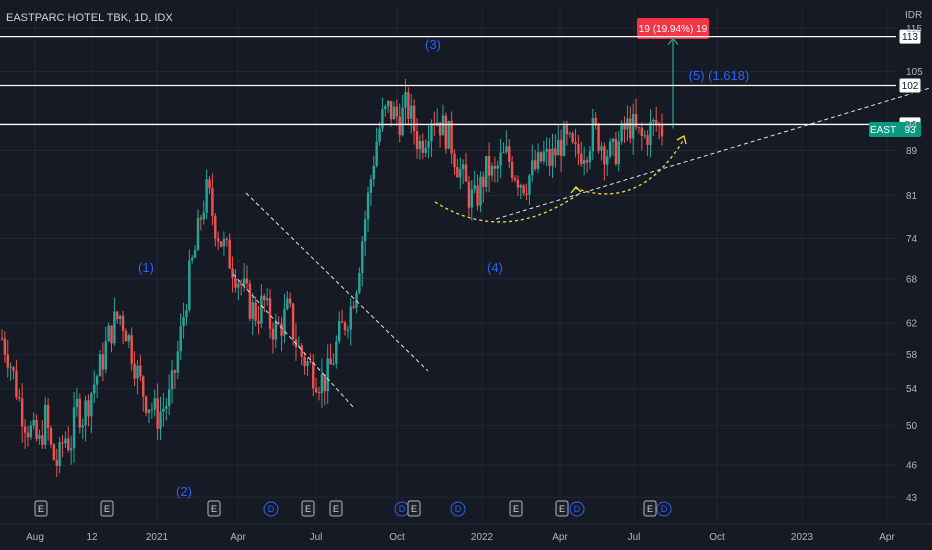 The image size is (932, 550). Describe the element at coordinates (912, 355) in the screenshot. I see `y-tick-label: 58` at that location.